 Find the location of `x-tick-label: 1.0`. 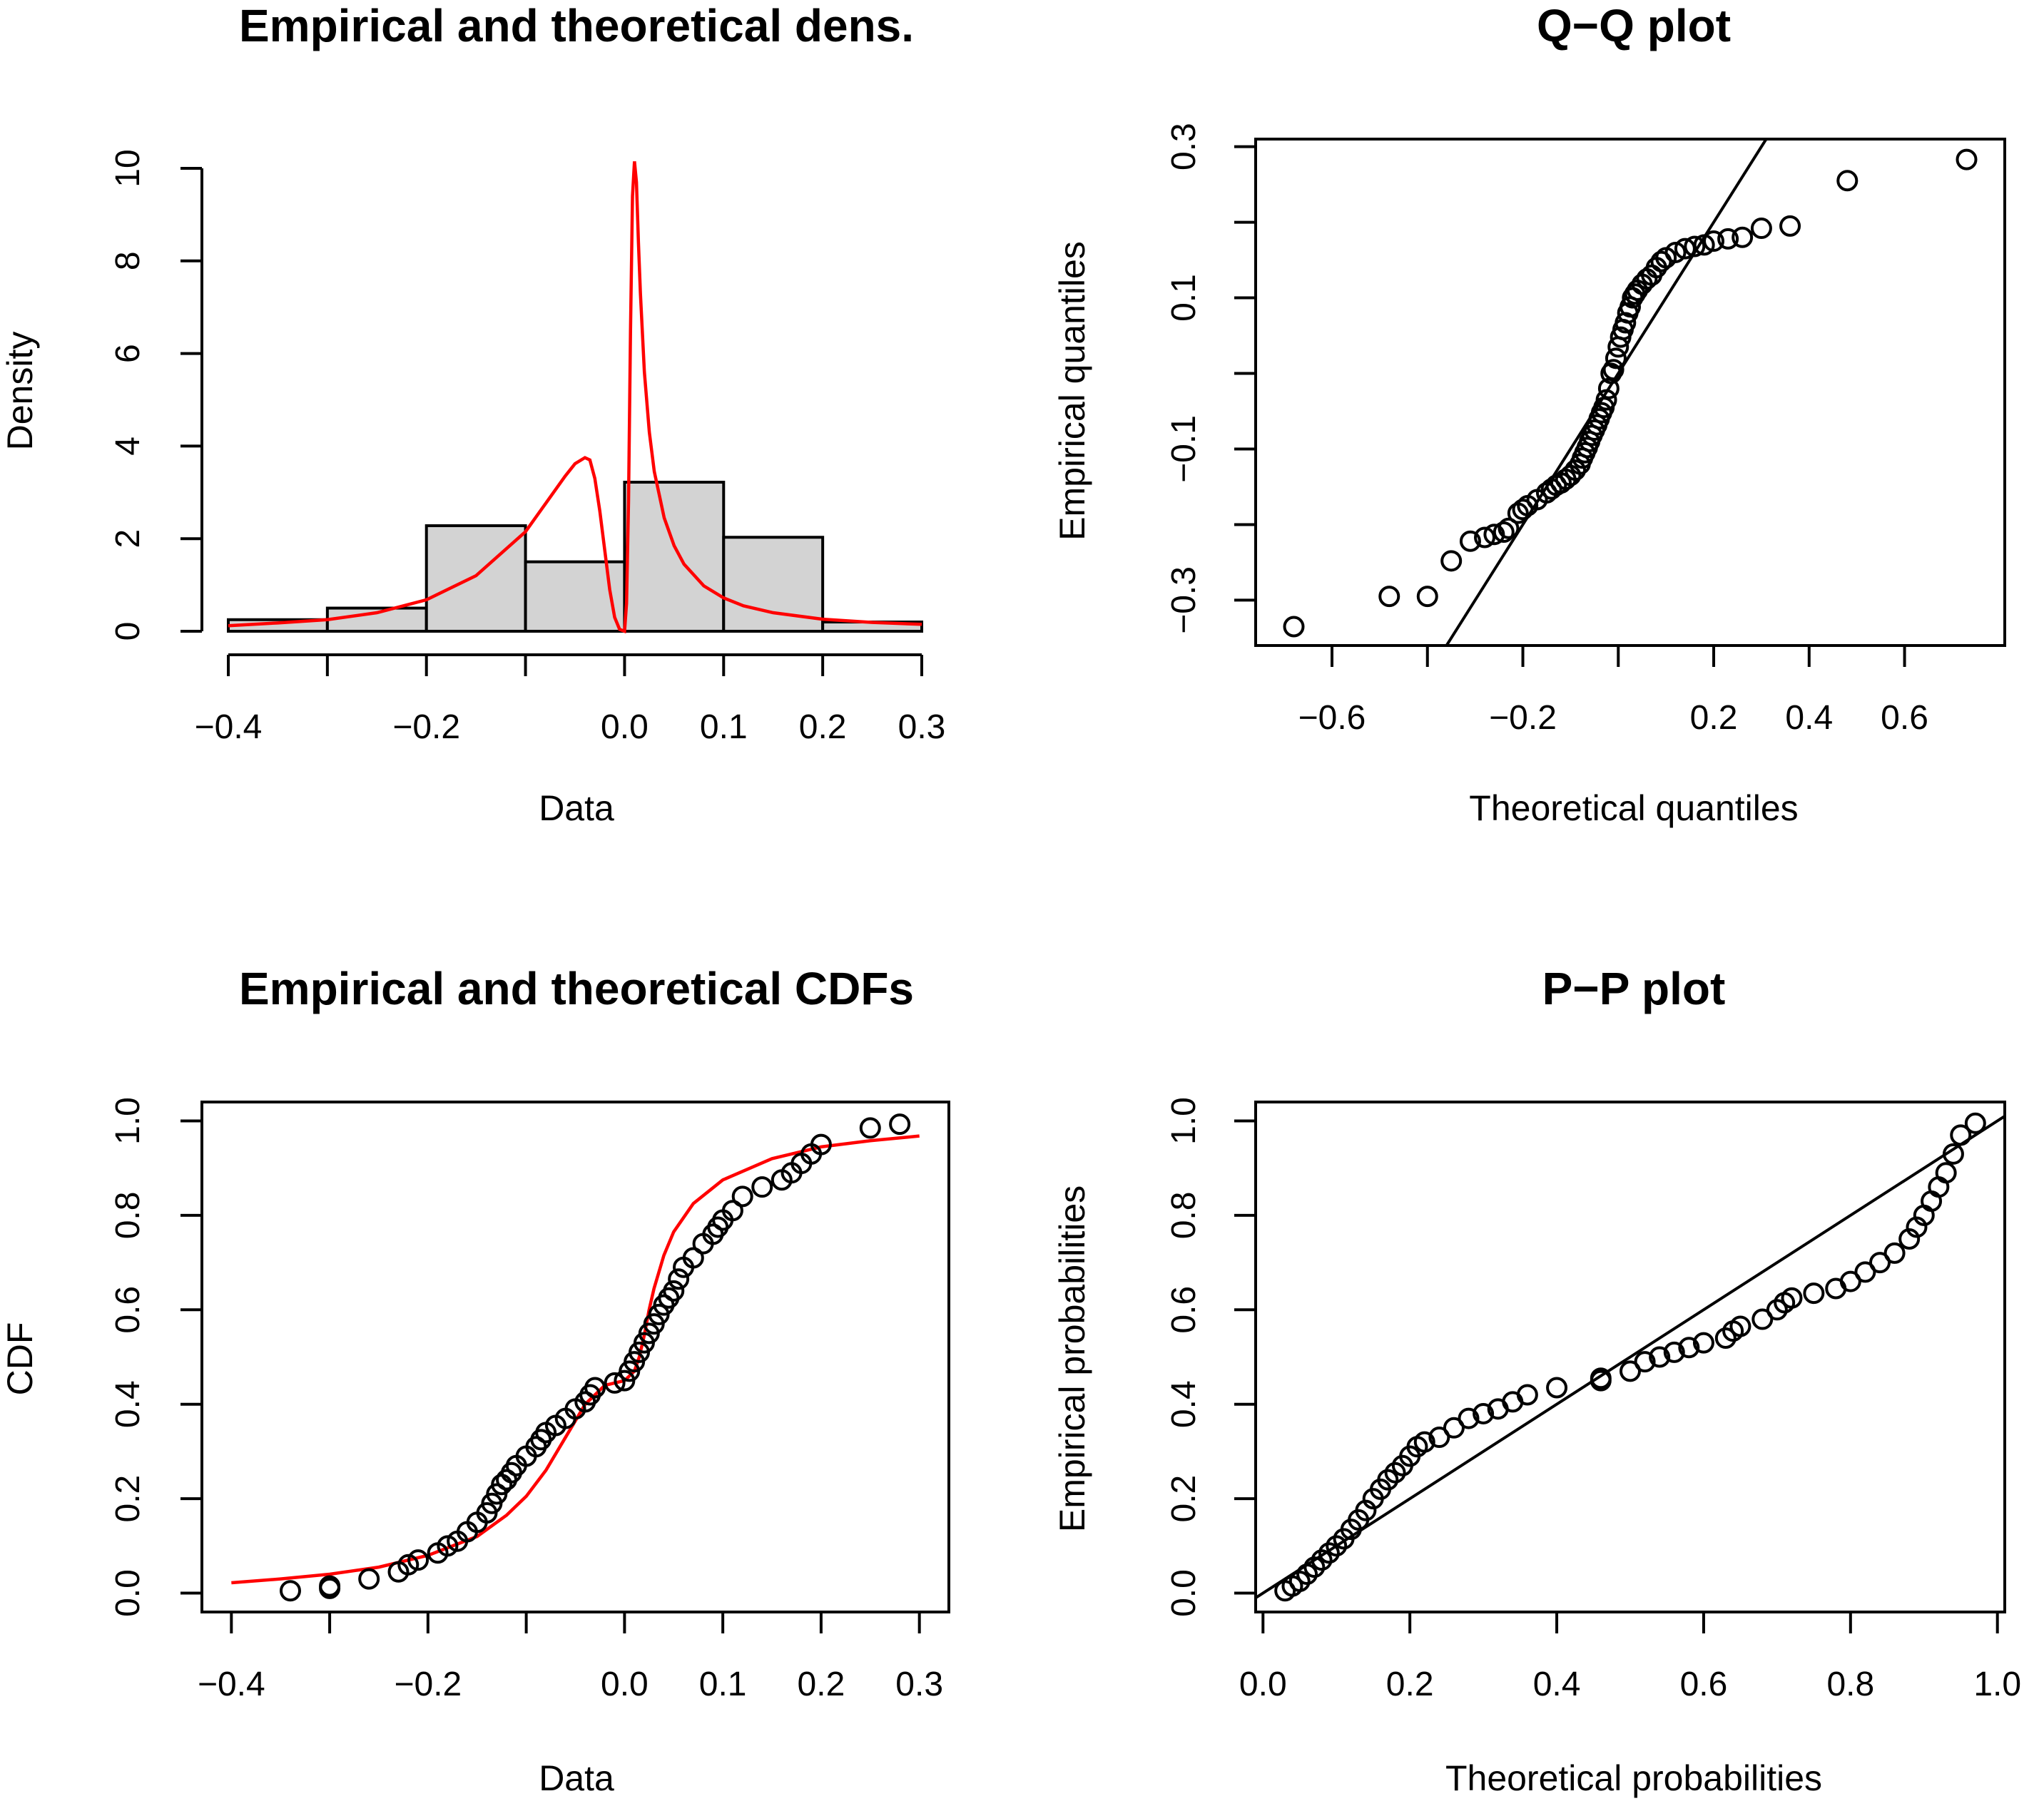

x-tick-label: 1.0 is located at coordinates (1997, 1684).